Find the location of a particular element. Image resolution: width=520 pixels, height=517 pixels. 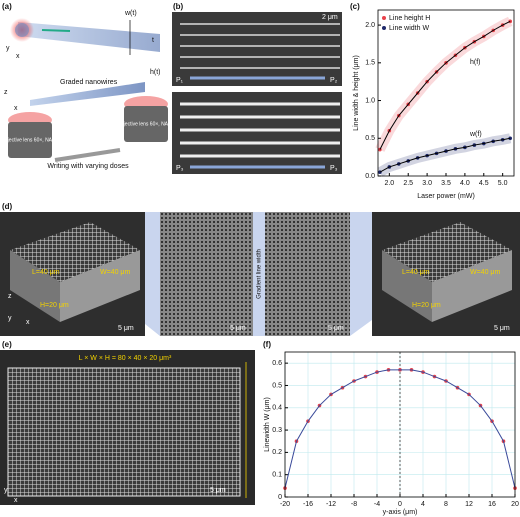

panel-b: (b) 2 μm P₁ P₂ P₃ P₃ is located at coordinates (257, 88).